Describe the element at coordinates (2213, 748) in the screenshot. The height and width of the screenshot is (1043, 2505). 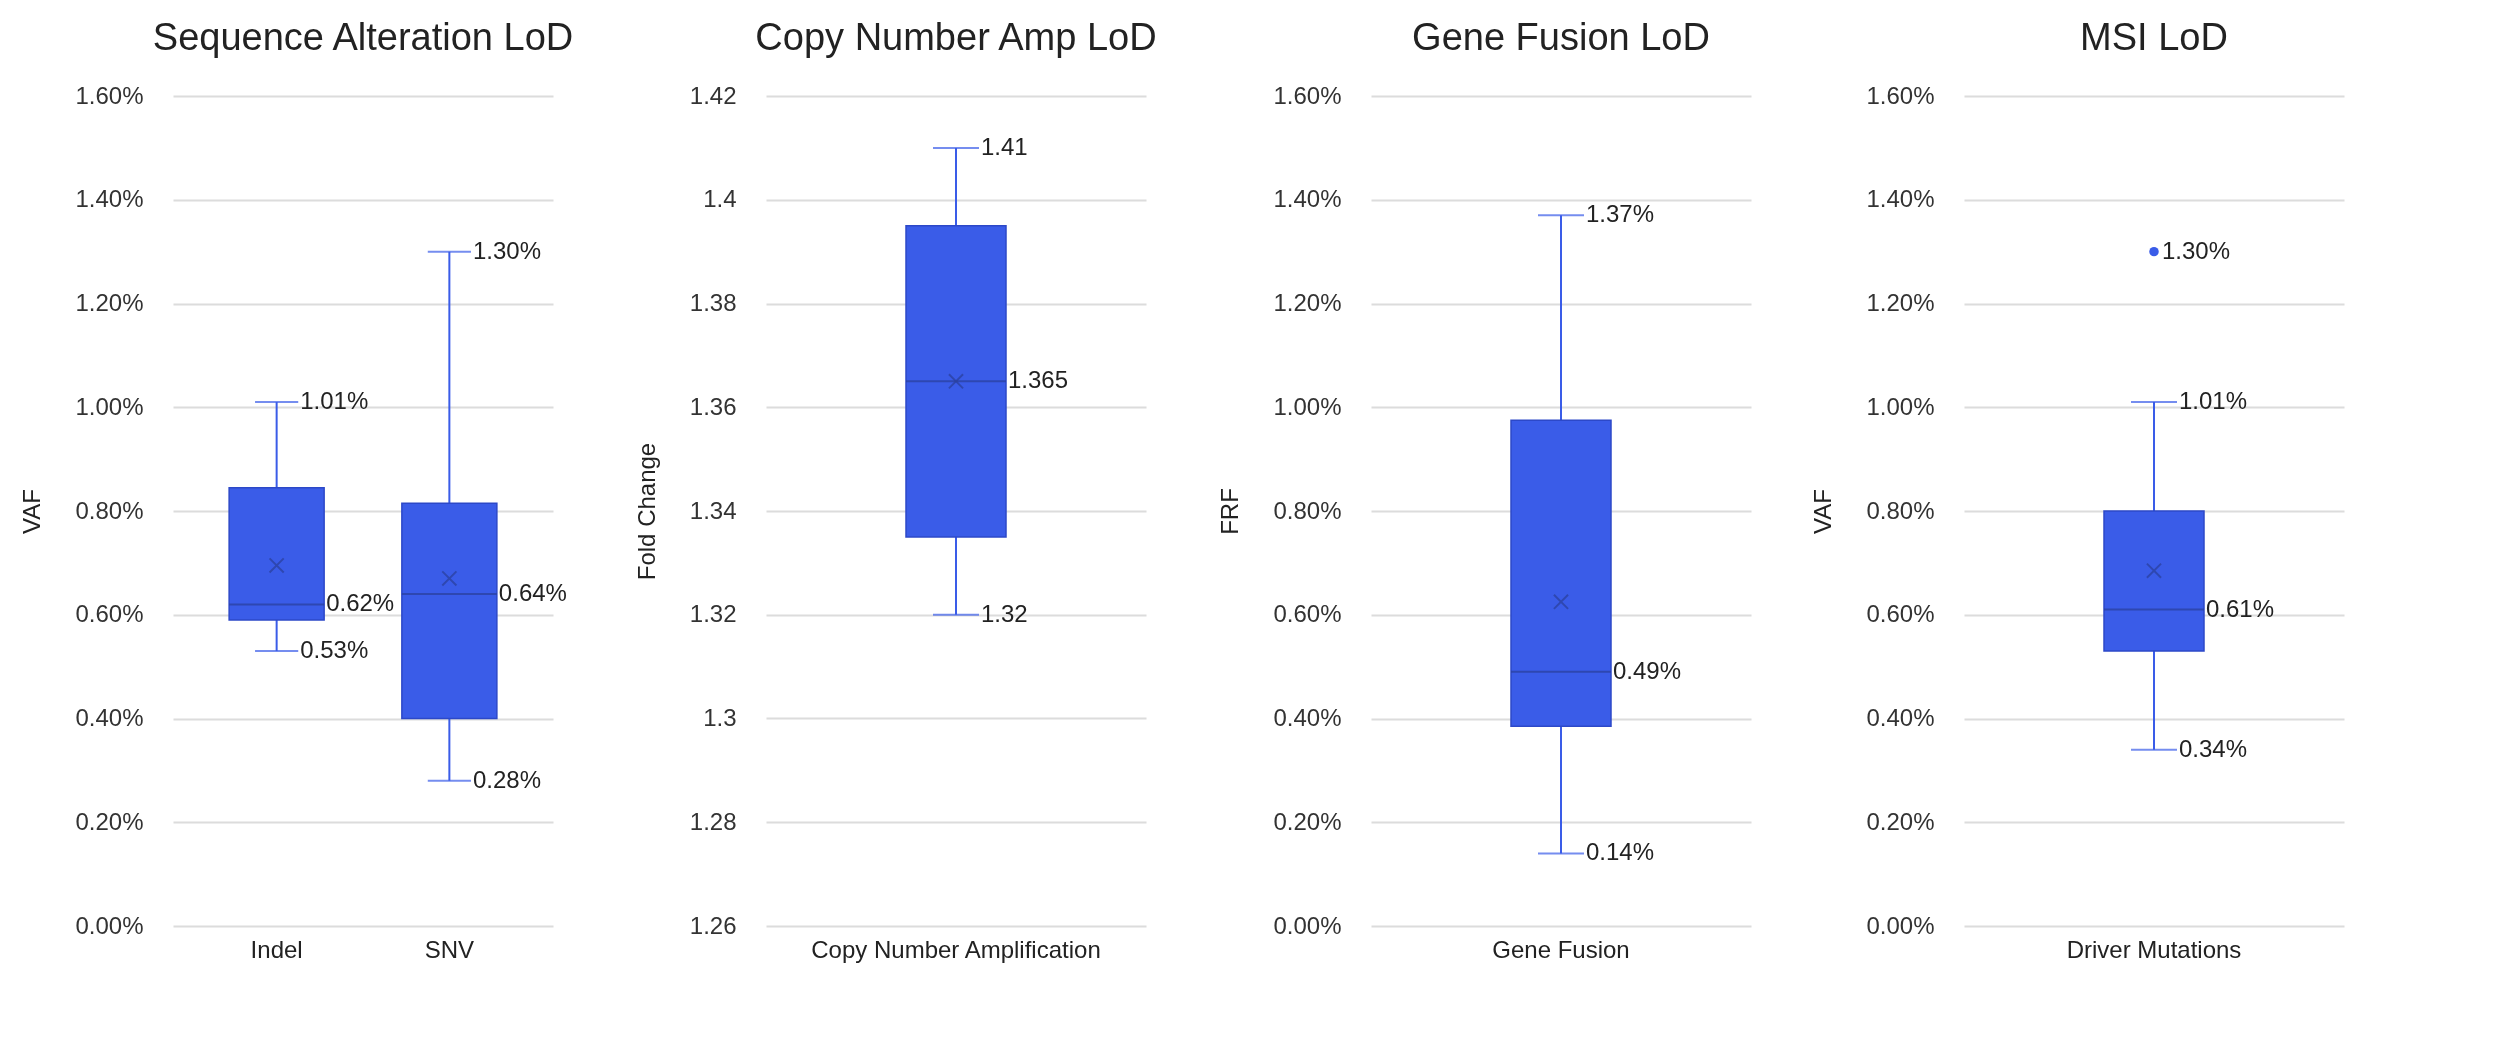
I see `annotation: 0.34%` at that location.